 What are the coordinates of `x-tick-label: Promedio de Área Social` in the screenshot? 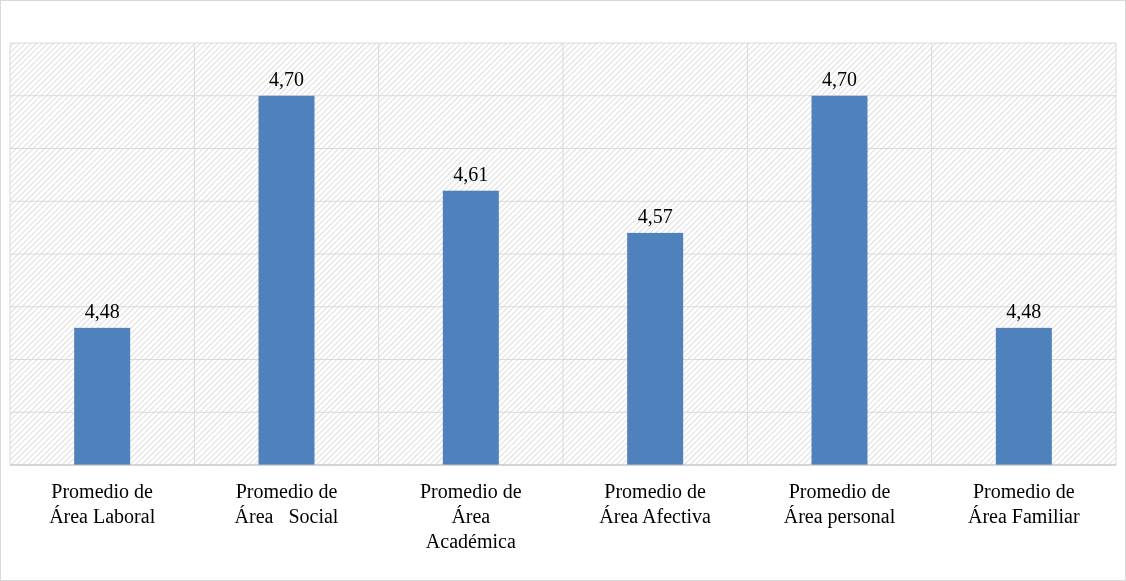 It's located at (286, 503).